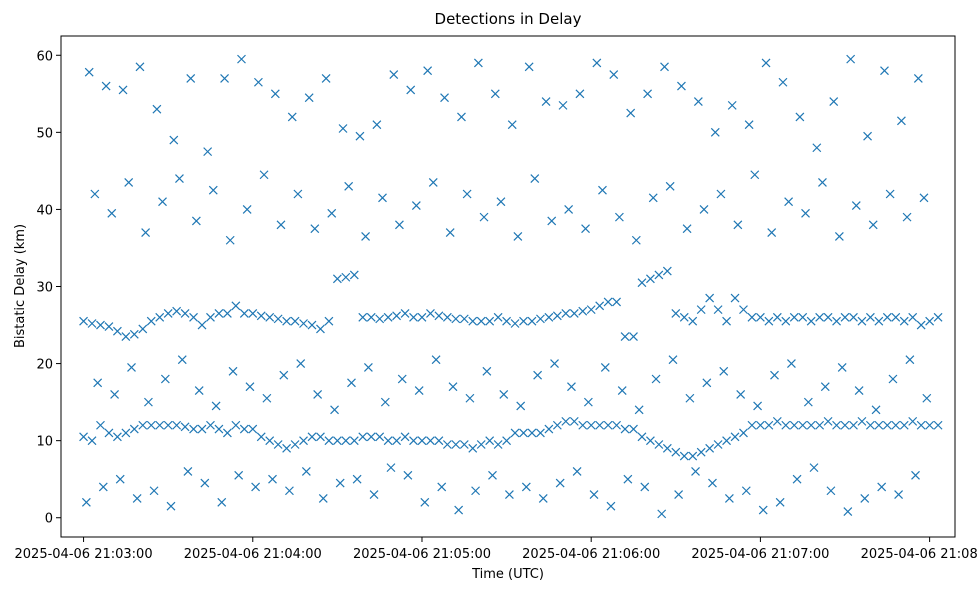 Image resolution: width=979 pixels, height=590 pixels. What do you see at coordinates (253, 554) in the screenshot?
I see `x-tick-label: 2025-04-06 21:04:00` at bounding box center [253, 554].